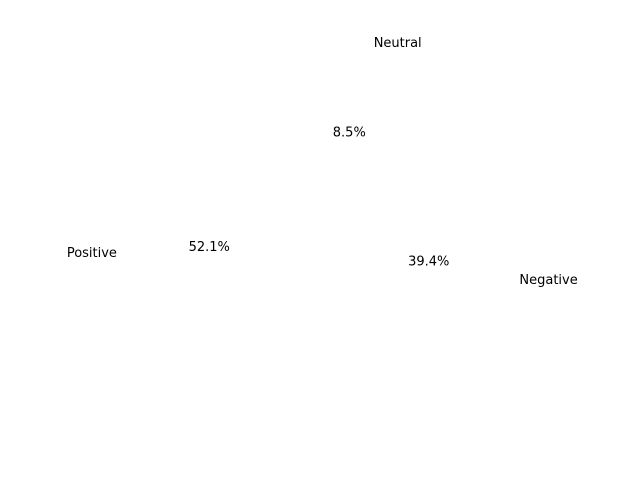  I want to click on slice-percent-positive: 52.1%, so click(209, 247).